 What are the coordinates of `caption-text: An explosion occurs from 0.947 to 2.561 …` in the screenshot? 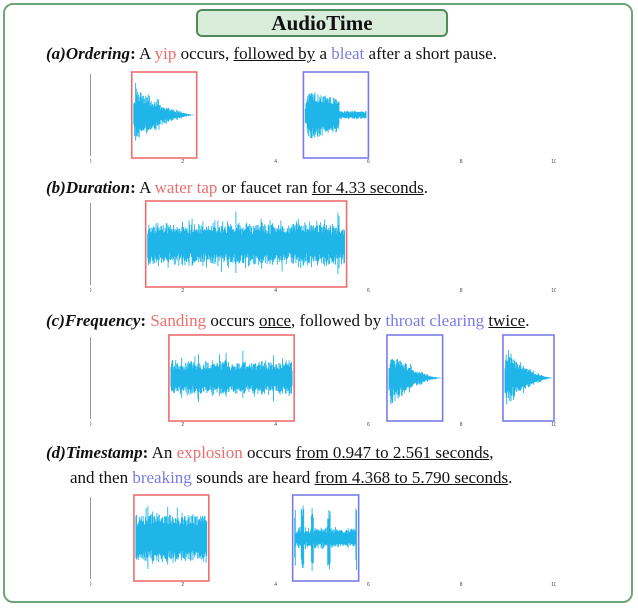 It's located at (323, 452).